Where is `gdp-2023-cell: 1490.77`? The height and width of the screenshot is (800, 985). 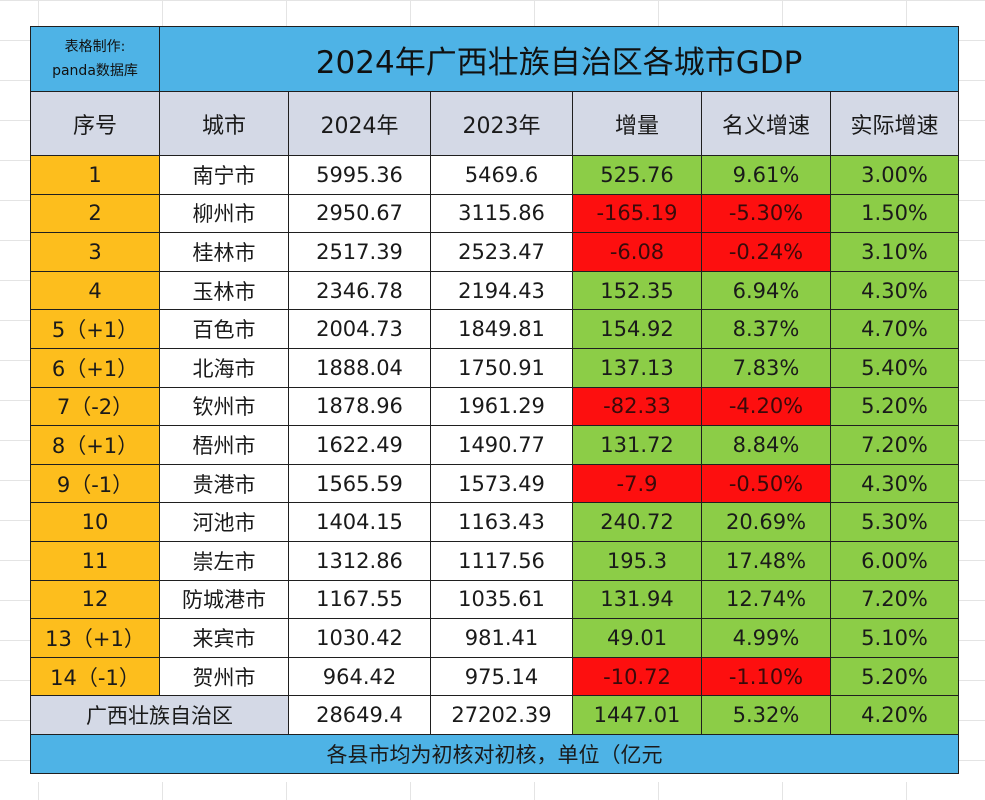
gdp-2023-cell: 1490.77 is located at coordinates (501, 445).